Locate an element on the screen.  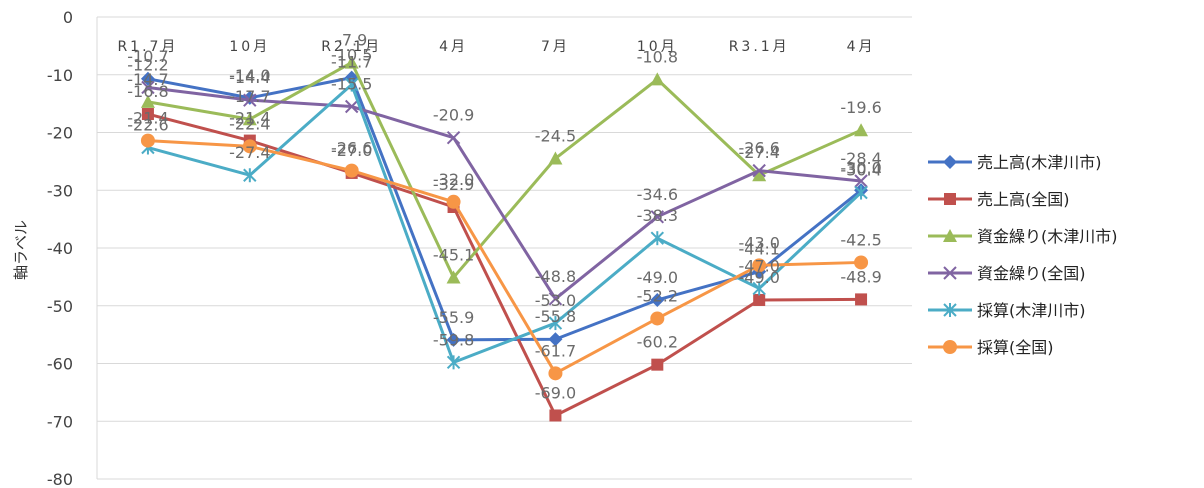
y-tick-label: -30 is located at coordinates (60, 190).